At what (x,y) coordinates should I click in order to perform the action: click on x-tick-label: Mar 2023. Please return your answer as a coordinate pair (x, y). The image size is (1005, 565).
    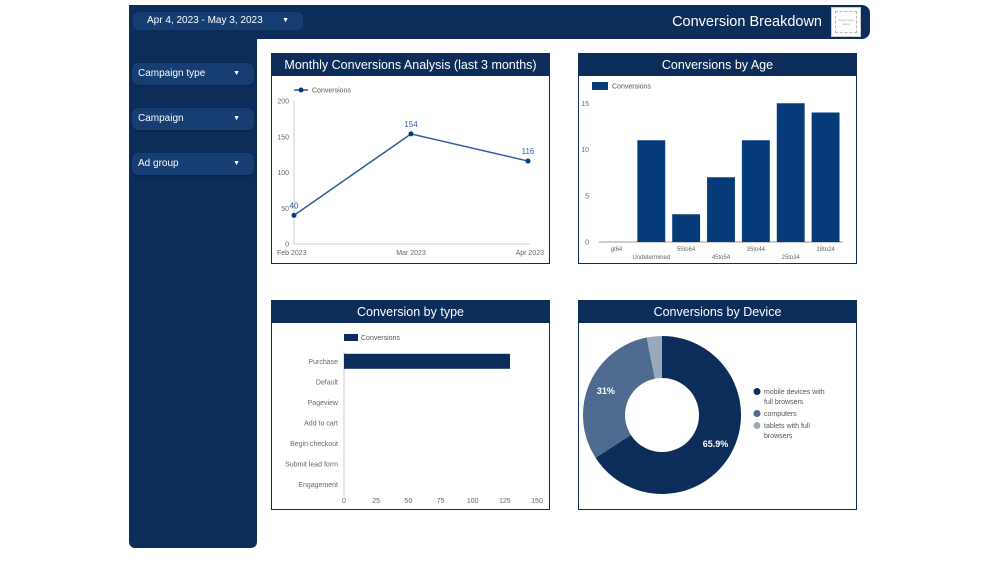
    Looking at the image, I should click on (411, 253).